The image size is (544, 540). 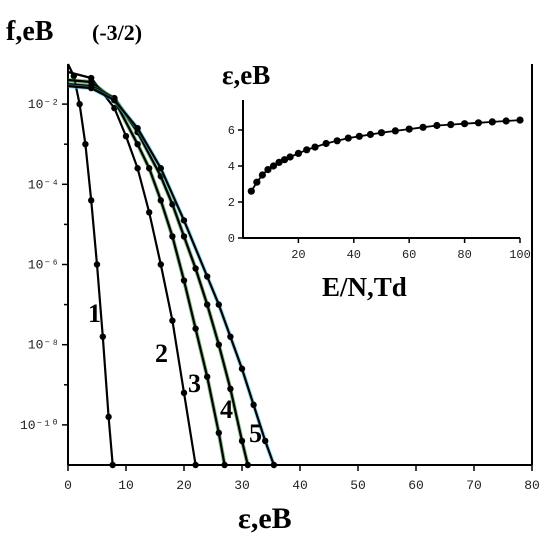 I want to click on x-tick-label: 0, so click(x=68, y=485).